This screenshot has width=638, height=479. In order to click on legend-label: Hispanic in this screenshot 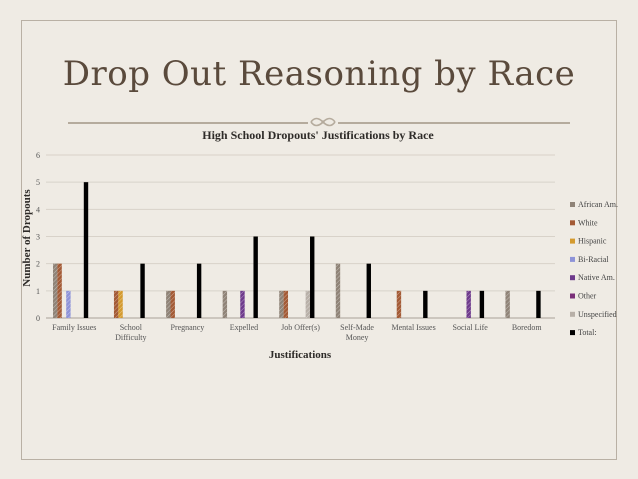, I will do `click(592, 241)`.